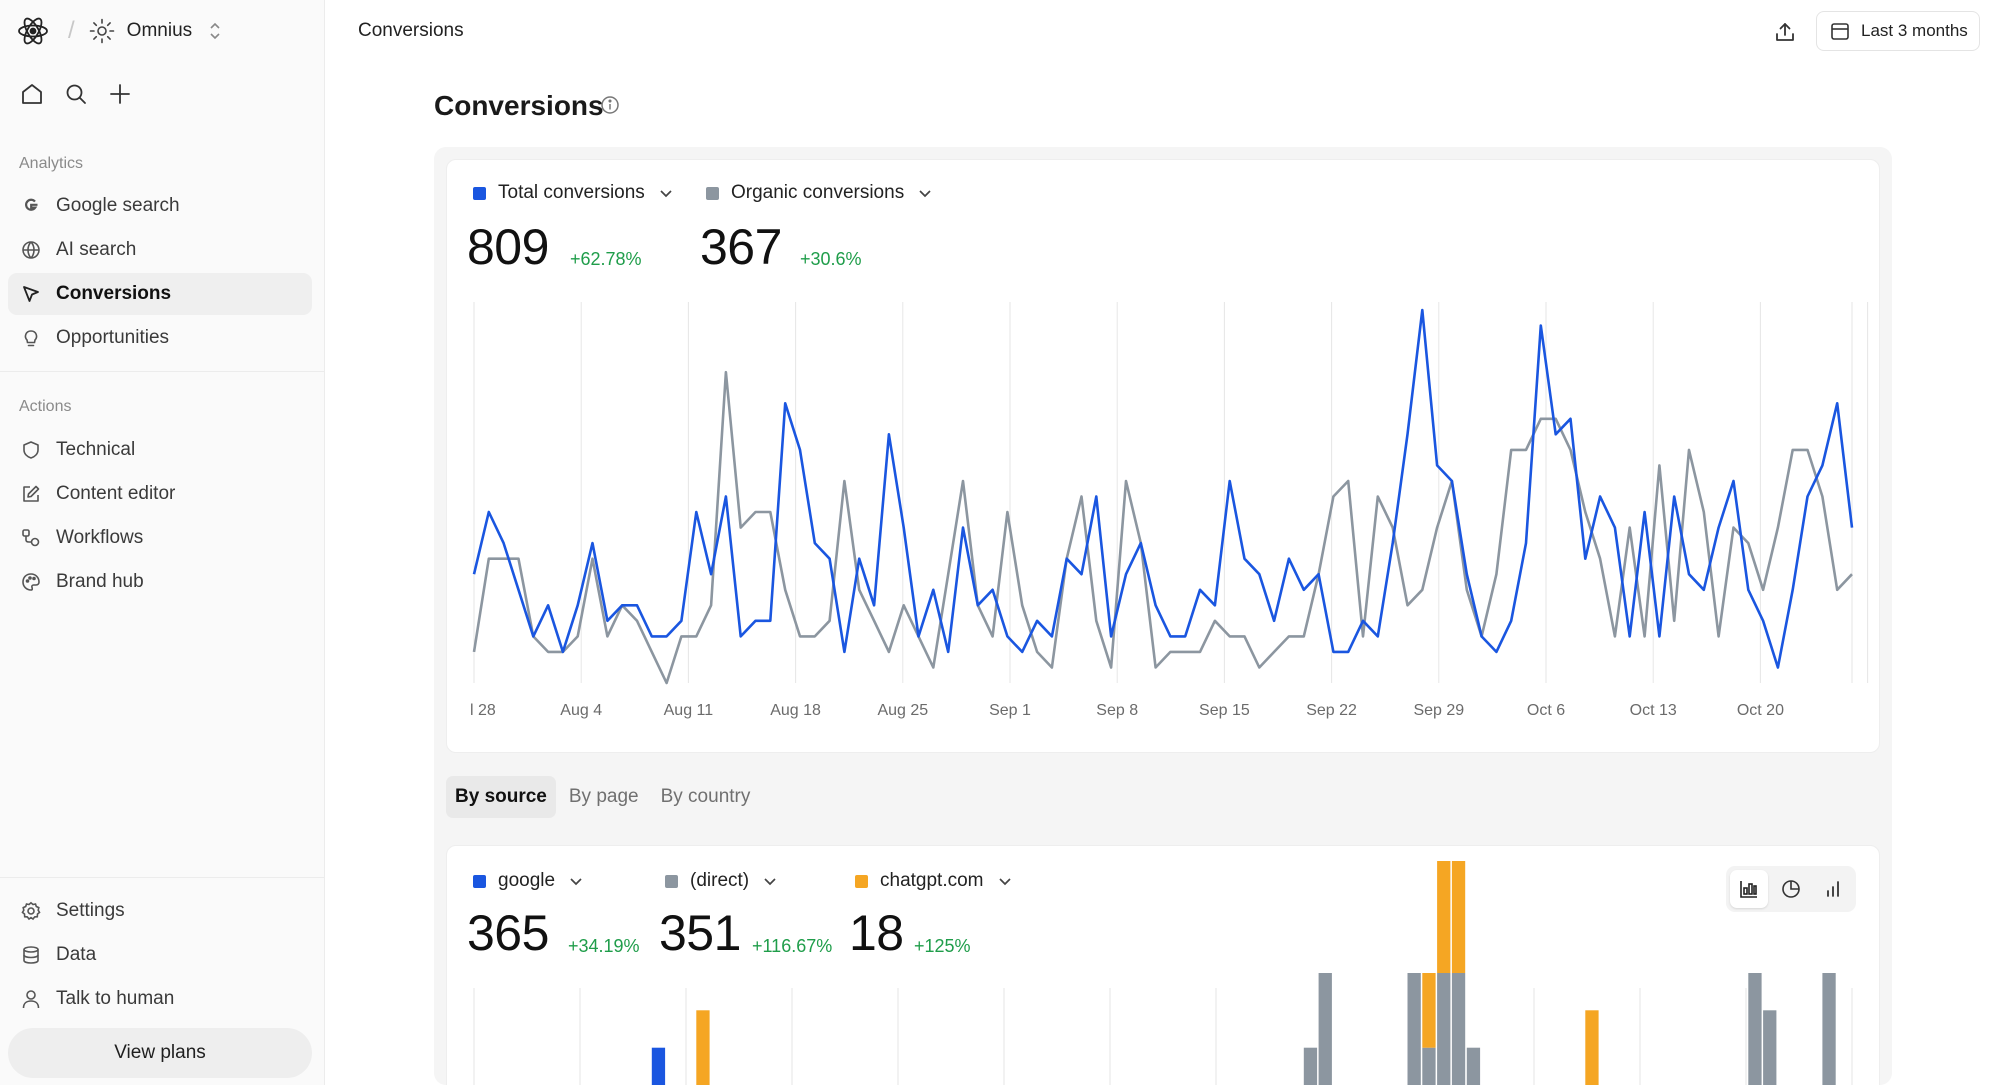 This screenshot has height=1085, width=1999. Describe the element at coordinates (792, 946) in the screenshot. I see `direct-delta: +116.67%` at that location.